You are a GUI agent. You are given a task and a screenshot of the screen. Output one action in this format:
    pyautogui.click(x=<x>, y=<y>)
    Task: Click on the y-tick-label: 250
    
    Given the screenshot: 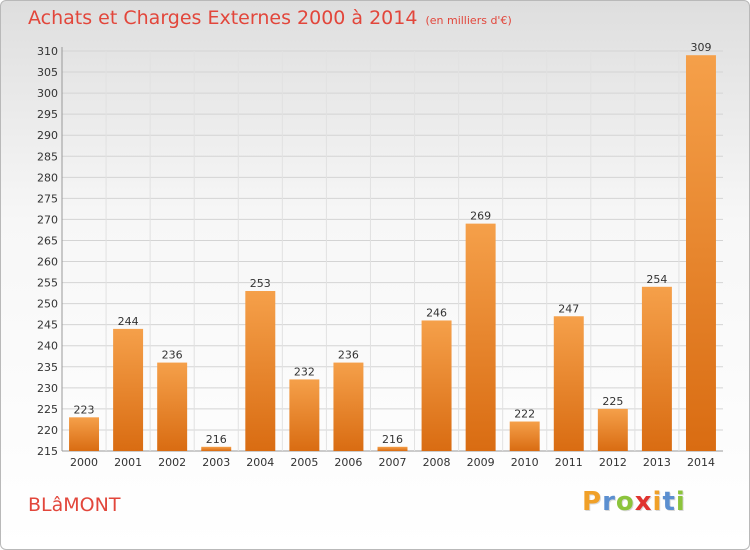 What is the action you would take?
    pyautogui.click(x=47, y=304)
    